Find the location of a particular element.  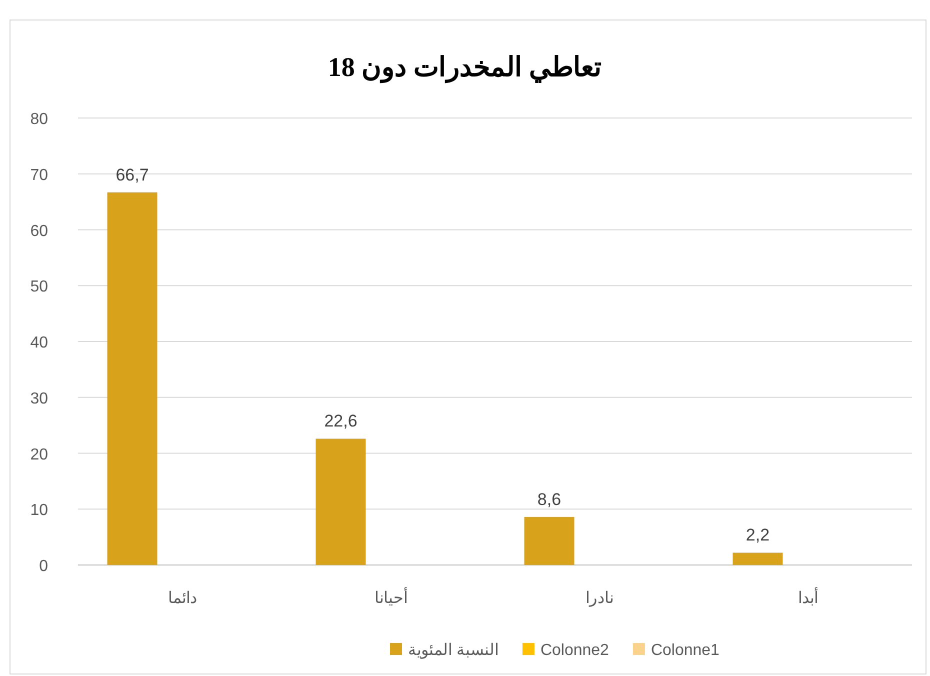

y-tick-label: 20 is located at coordinates (39, 455).